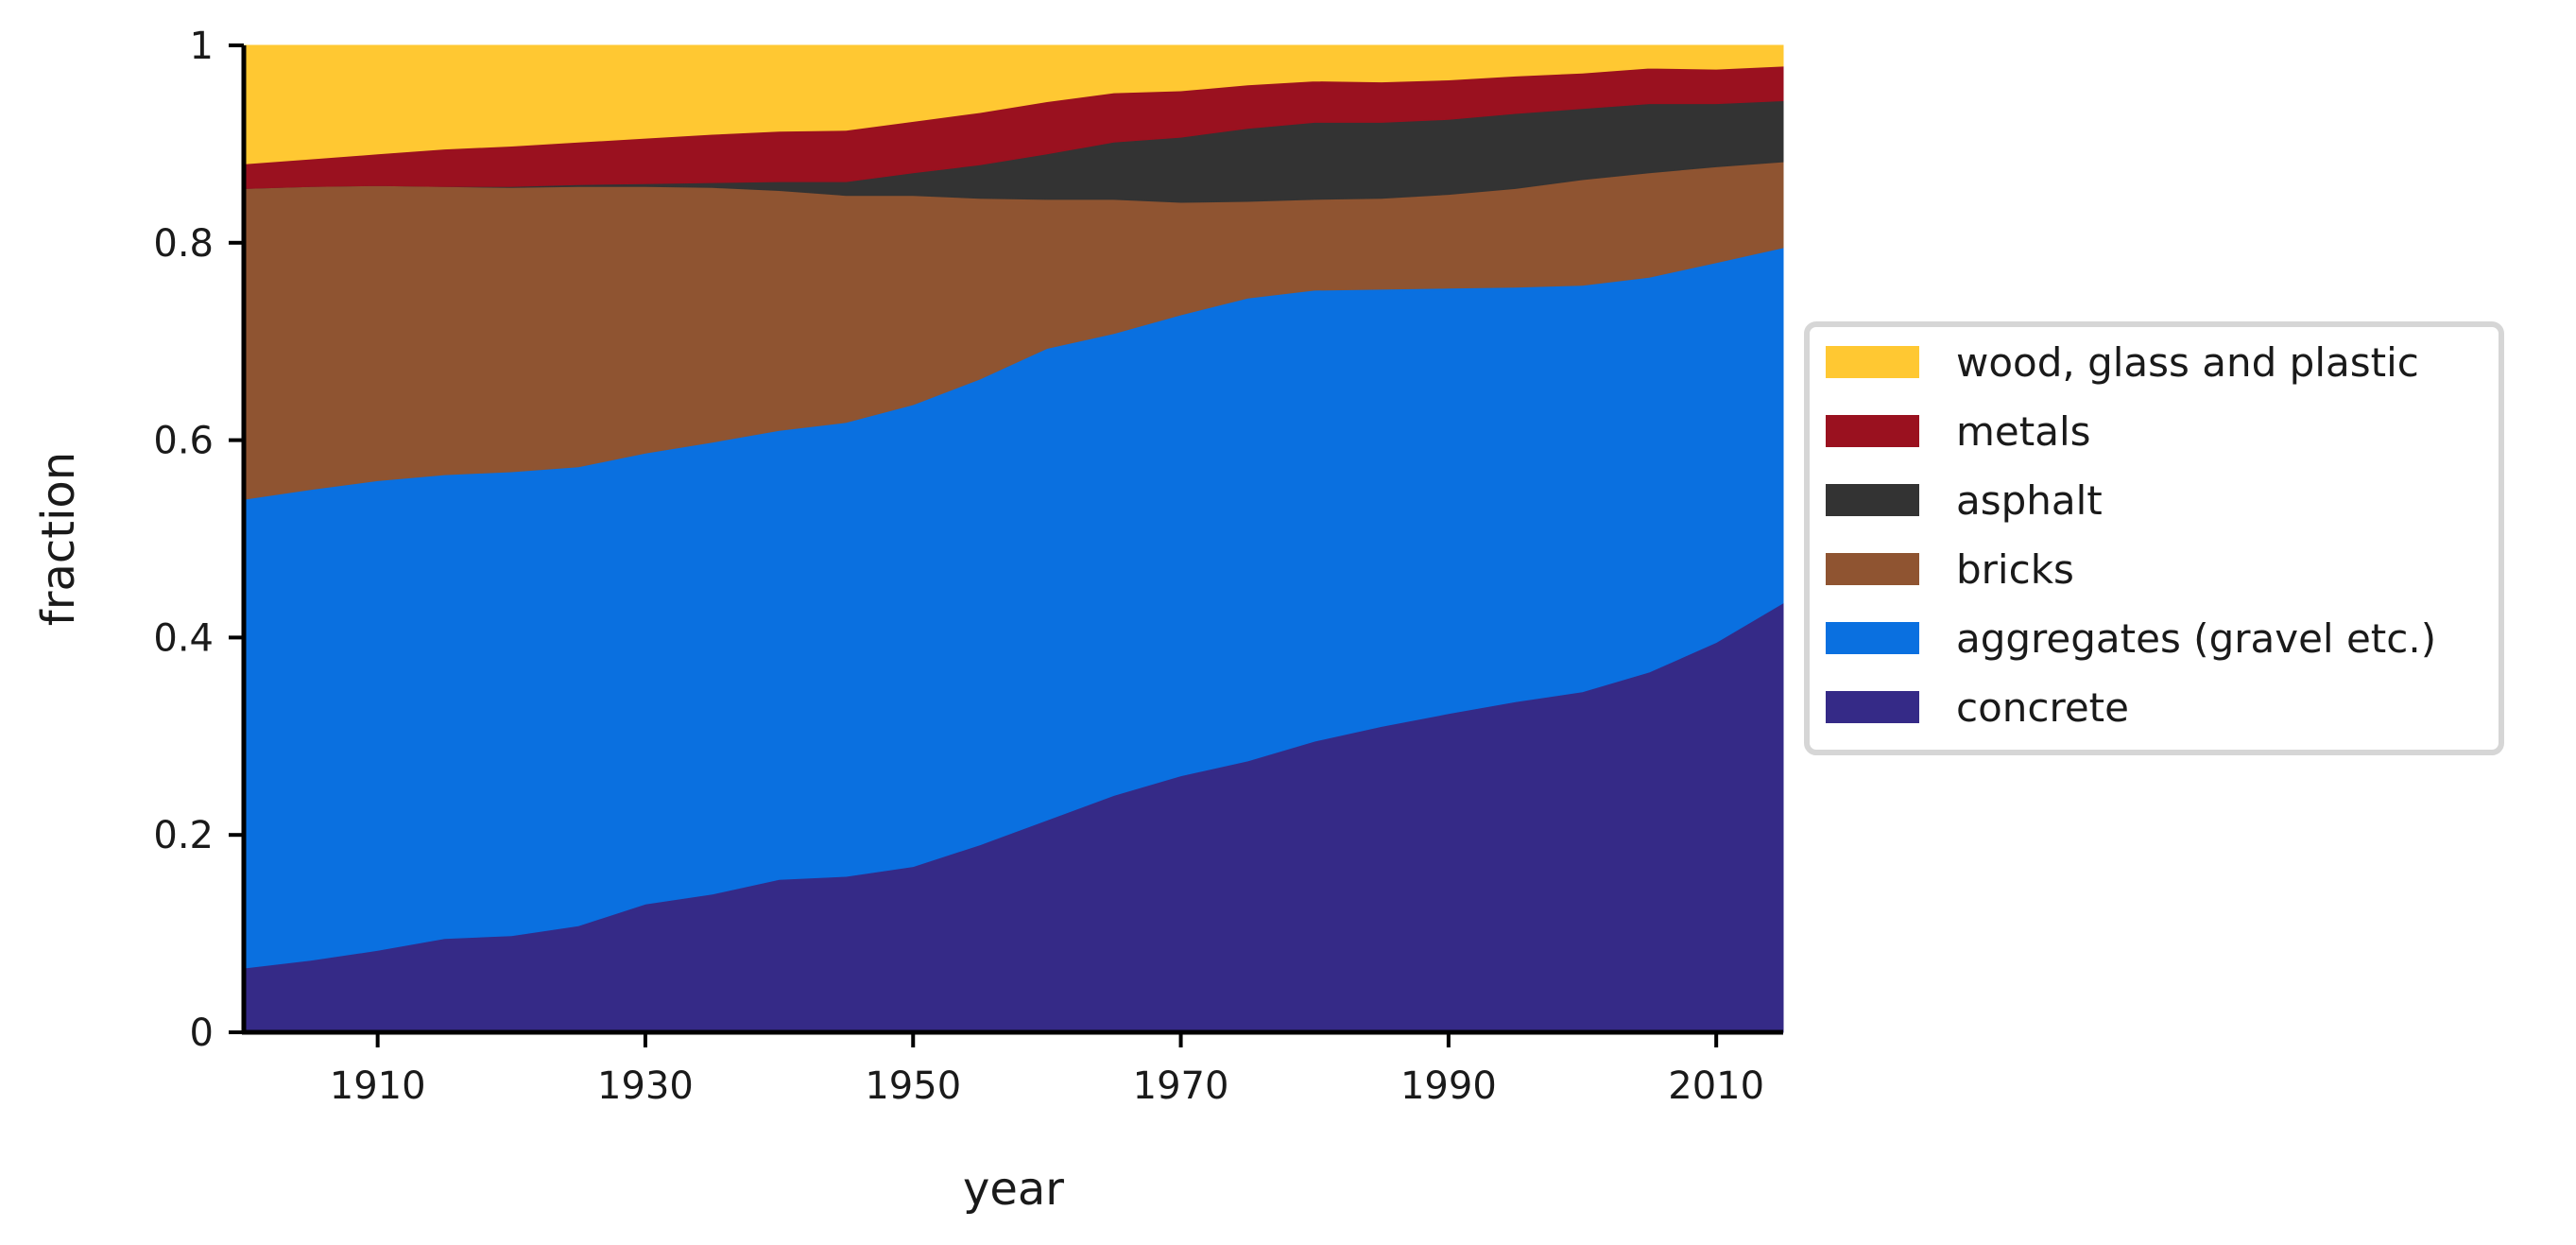 Image resolution: width=2576 pixels, height=1245 pixels. What do you see at coordinates (183, 441) in the screenshot?
I see `y-tick-label: 0.6` at bounding box center [183, 441].